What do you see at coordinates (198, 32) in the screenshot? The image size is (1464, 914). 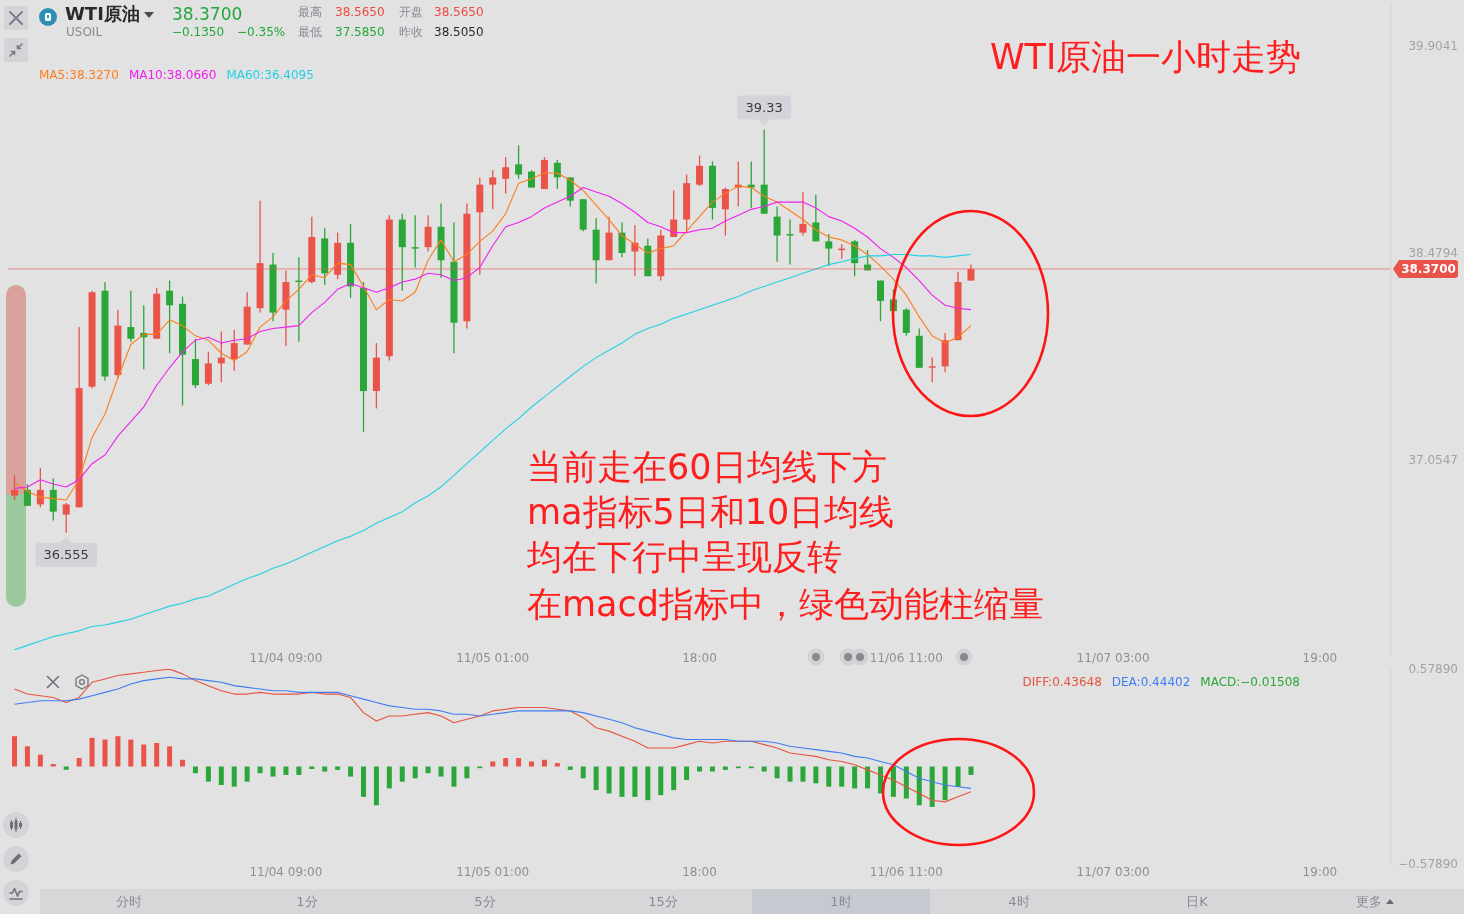 I see `annotation: −0.1350` at bounding box center [198, 32].